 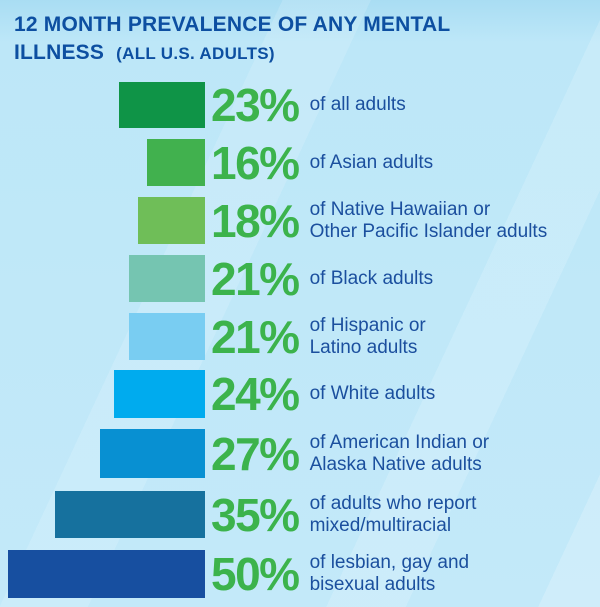 I want to click on chart-row: 23% of all adults, so click(x=300, y=105).